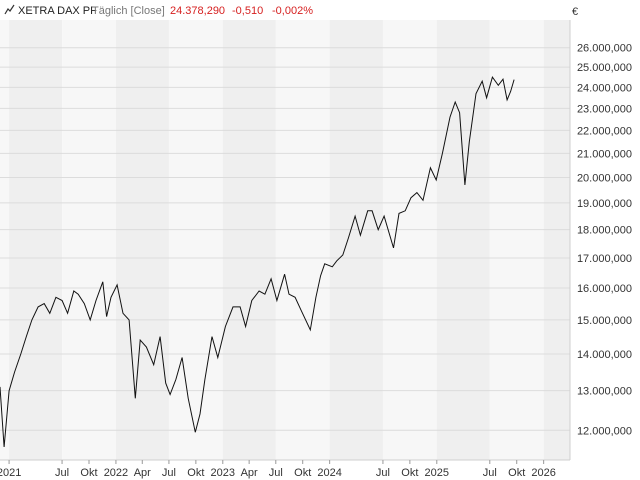 Image resolution: width=640 pixels, height=480 pixels. What do you see at coordinates (9, 9) in the screenshot?
I see `line-chart-icon` at bounding box center [9, 9].